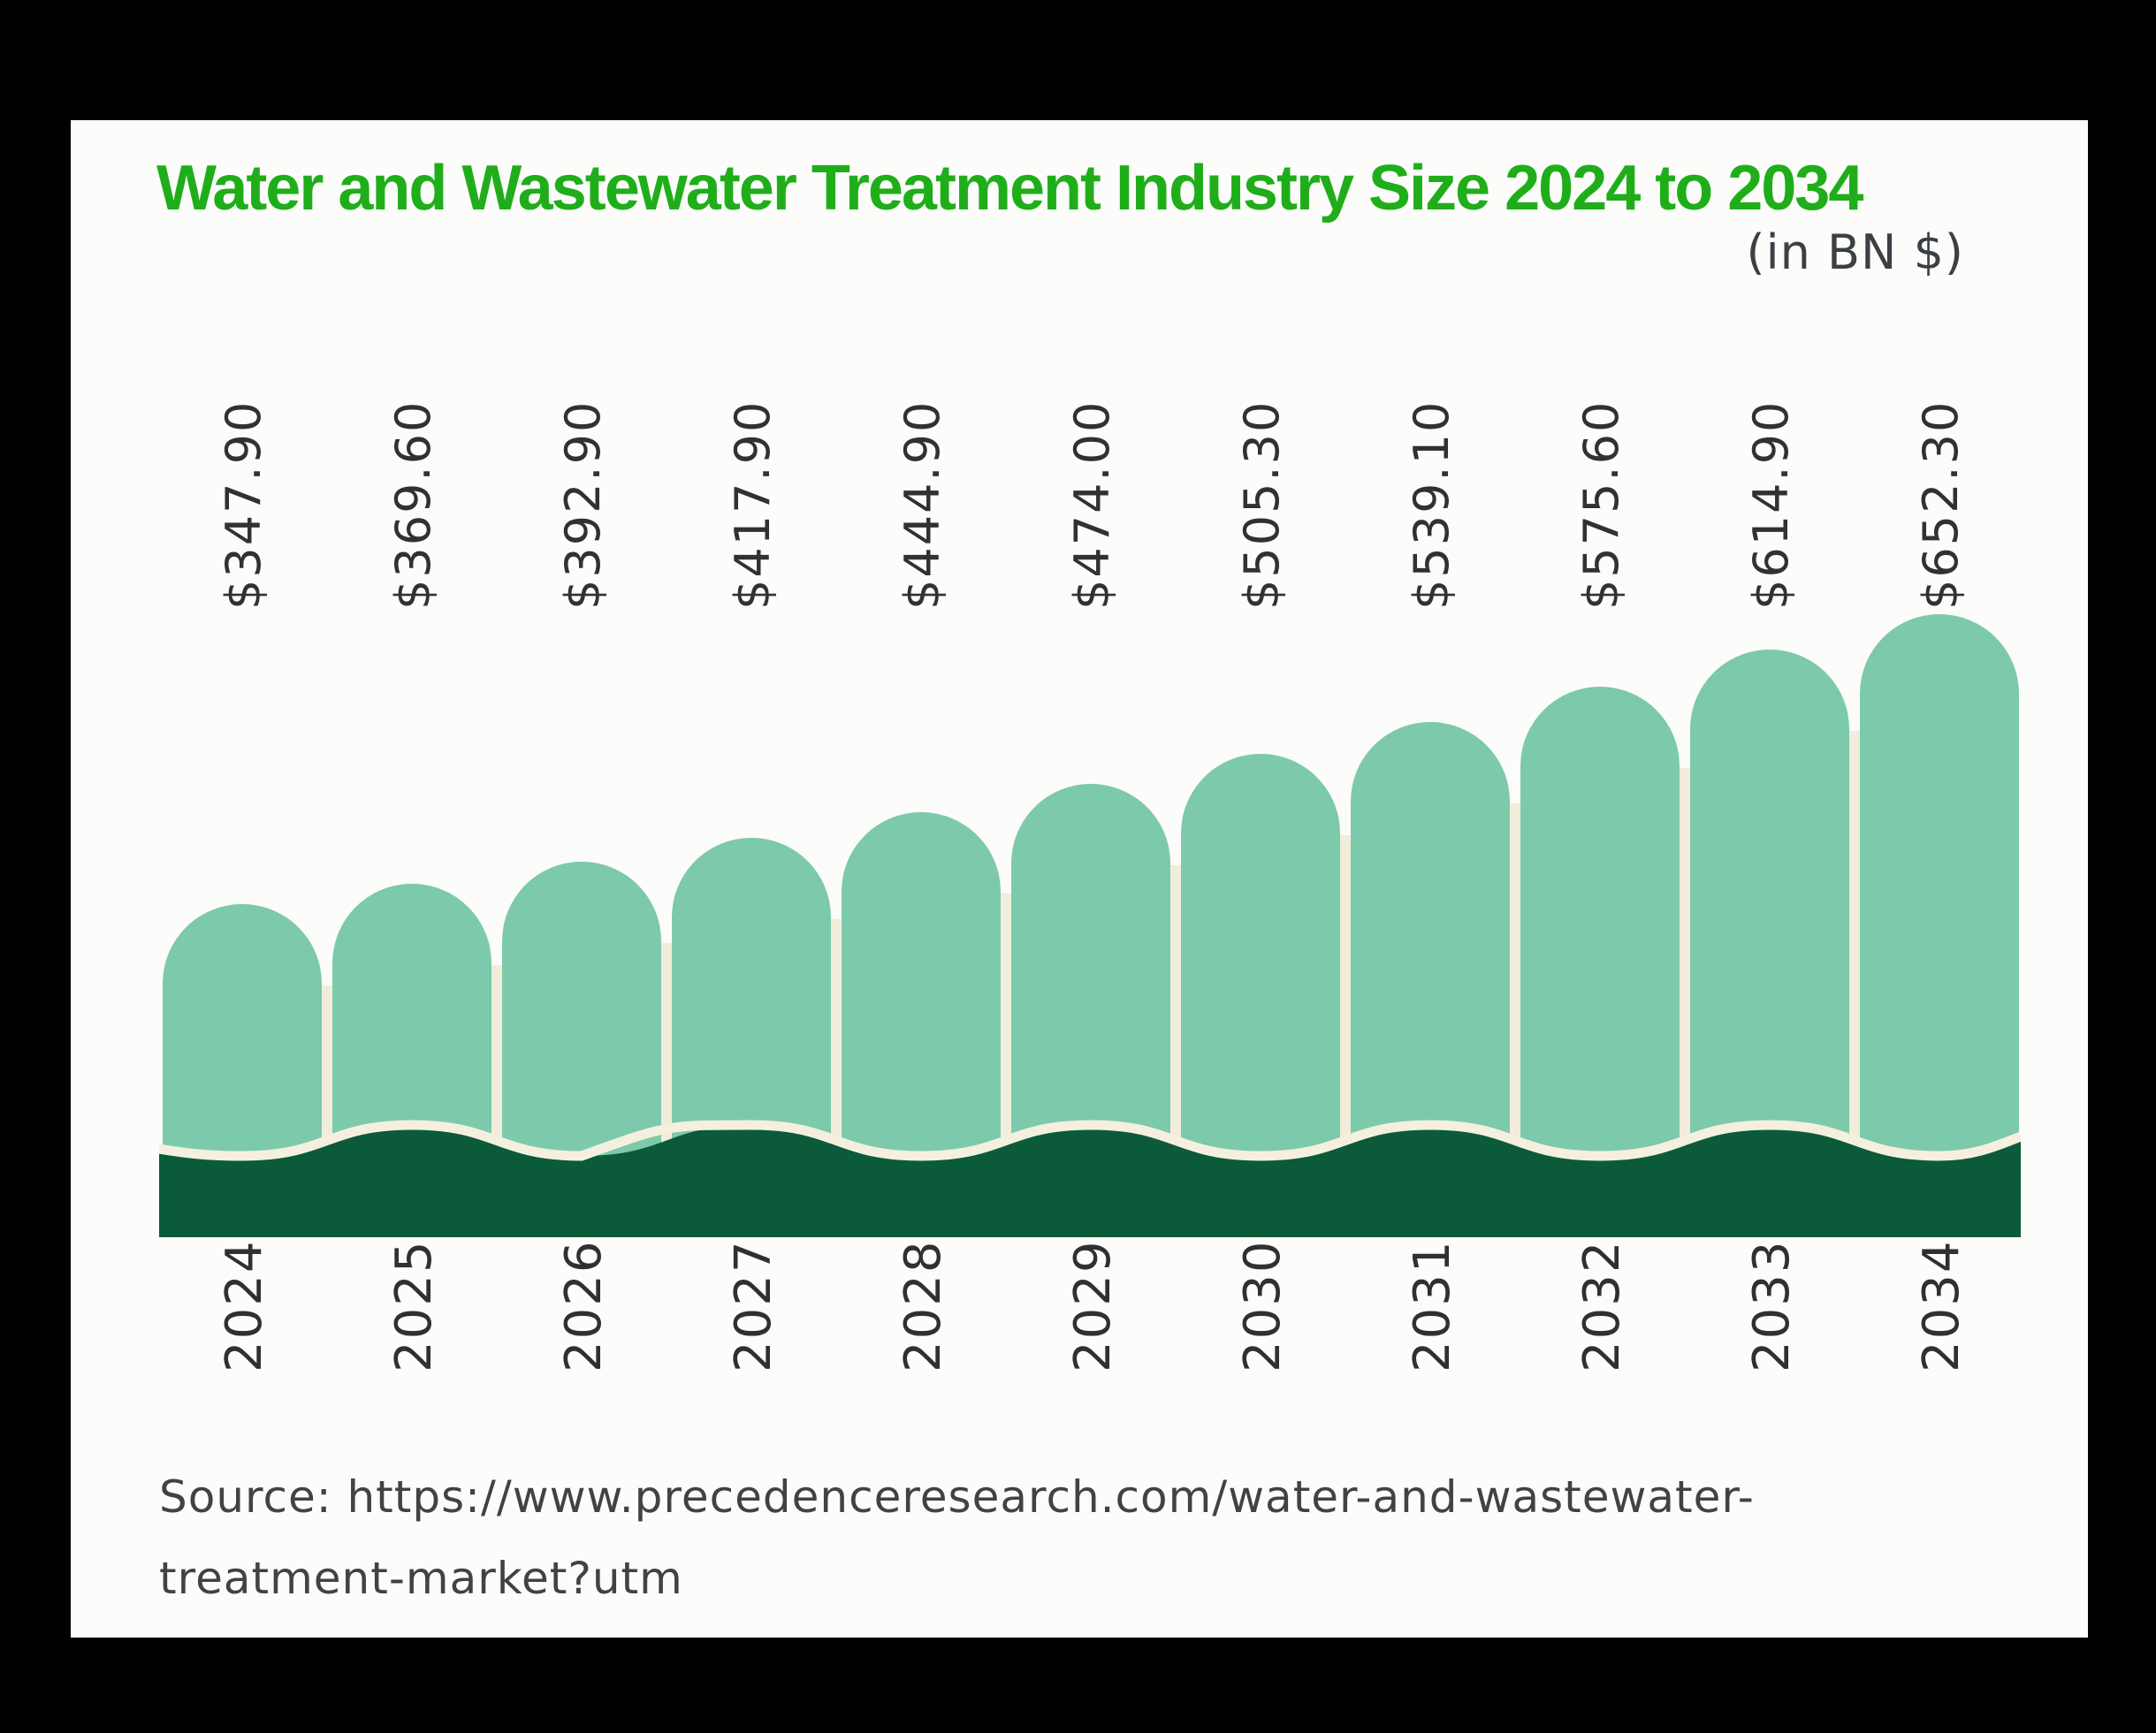  What do you see at coordinates (413, 504) in the screenshot?
I see `value-label-2025: $369.60` at bounding box center [413, 504].